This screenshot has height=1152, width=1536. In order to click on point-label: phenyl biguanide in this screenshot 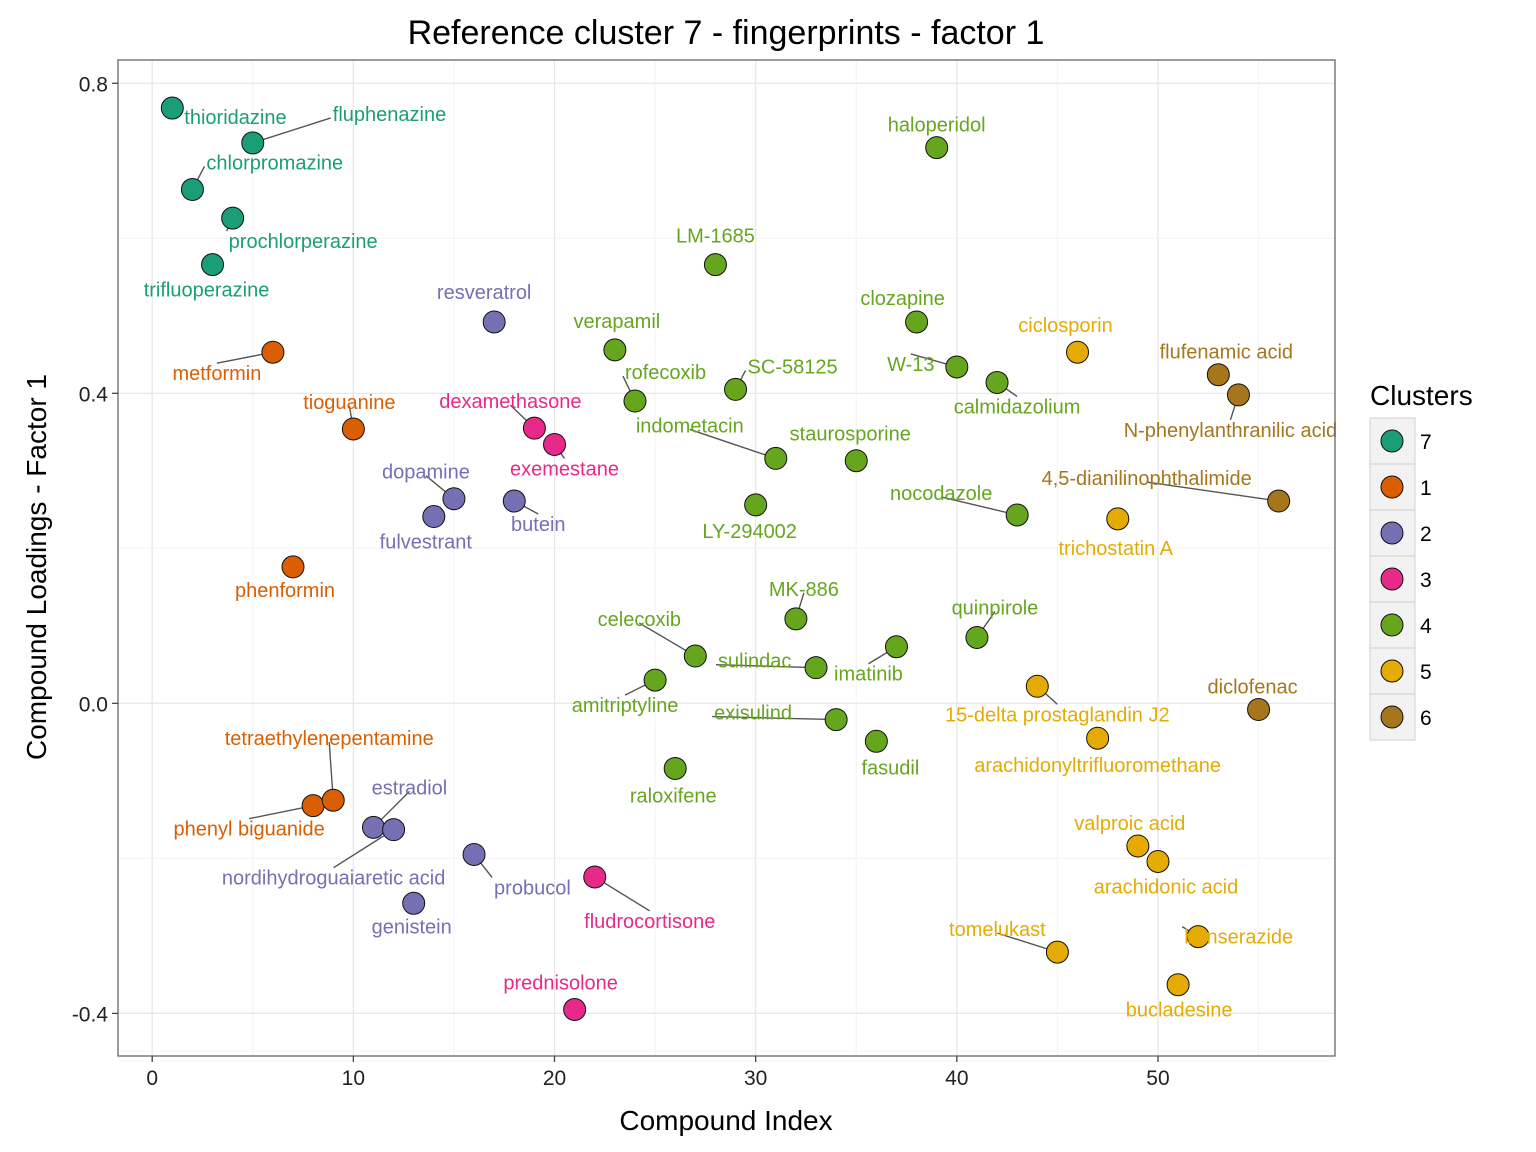, I will do `click(248, 830)`.